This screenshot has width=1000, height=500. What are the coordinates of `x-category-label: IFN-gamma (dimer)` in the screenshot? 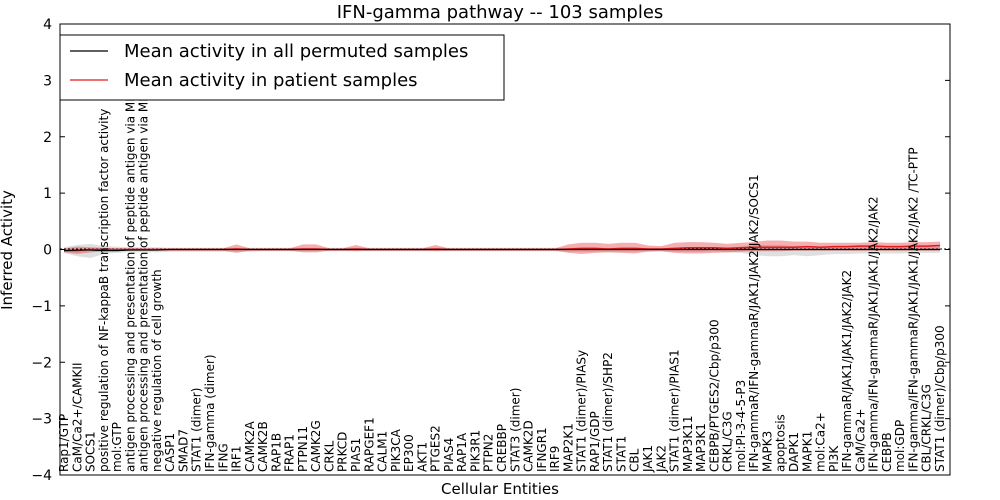 It's located at (210, 413).